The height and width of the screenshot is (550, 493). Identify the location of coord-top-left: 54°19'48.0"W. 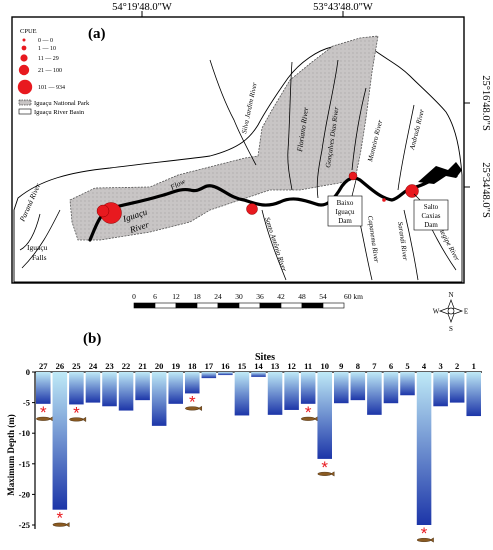
(142, 7).